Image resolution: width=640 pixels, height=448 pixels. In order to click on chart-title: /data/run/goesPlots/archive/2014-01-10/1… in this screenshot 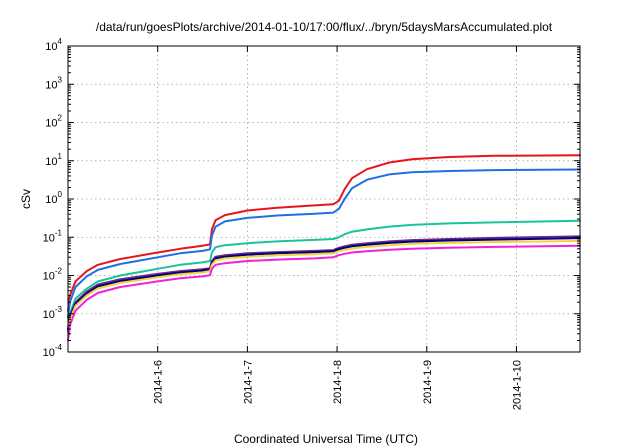, I will do `click(324, 27)`.